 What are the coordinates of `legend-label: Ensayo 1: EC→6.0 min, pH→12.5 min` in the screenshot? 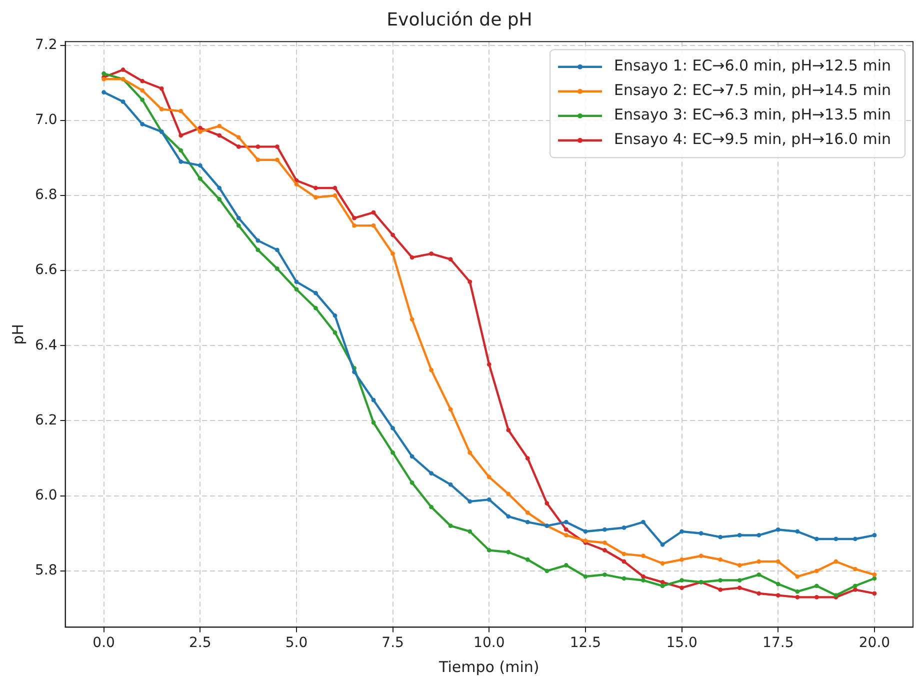 It's located at (753, 65).